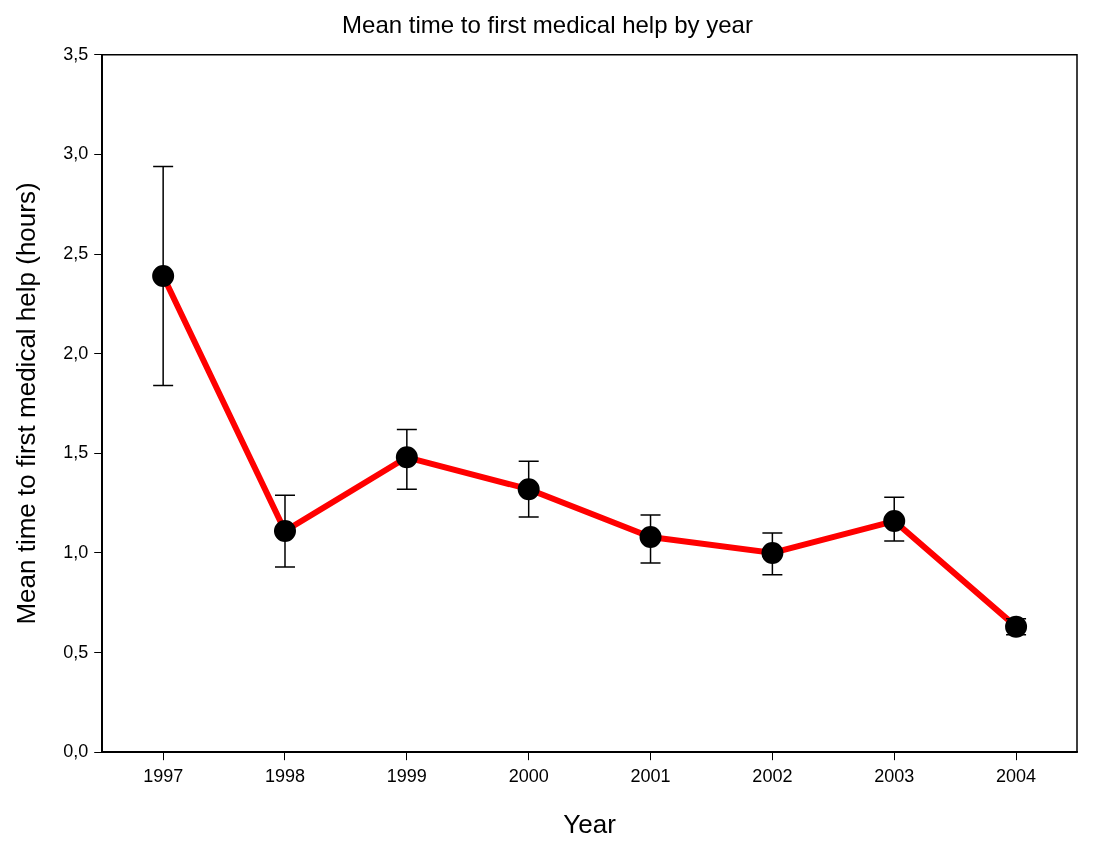  What do you see at coordinates (76, 452) in the screenshot?
I see `y-tick-label: 1,5` at bounding box center [76, 452].